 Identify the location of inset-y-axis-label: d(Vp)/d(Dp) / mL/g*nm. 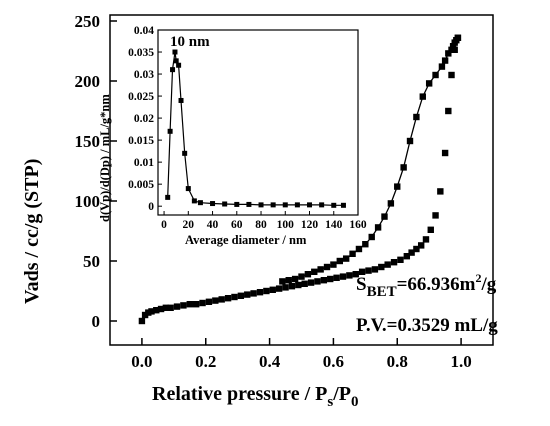
(105, 158).